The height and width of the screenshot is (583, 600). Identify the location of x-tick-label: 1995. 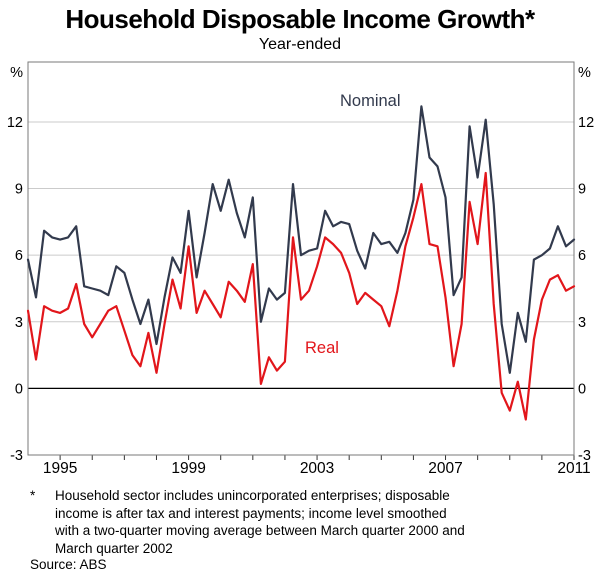
(60, 468).